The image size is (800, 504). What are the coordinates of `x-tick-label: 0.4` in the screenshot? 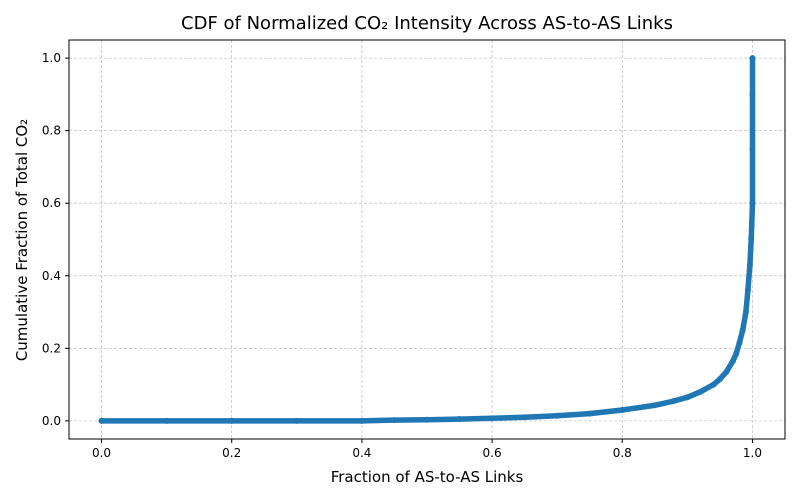 It's located at (361, 453).